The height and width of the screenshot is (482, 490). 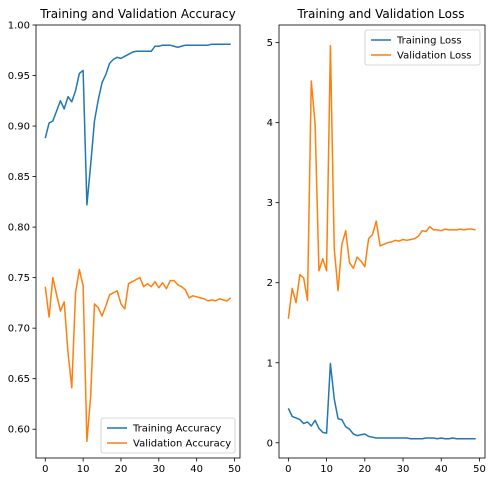 I want to click on loss-y-tick-label: 1, so click(x=270, y=363).